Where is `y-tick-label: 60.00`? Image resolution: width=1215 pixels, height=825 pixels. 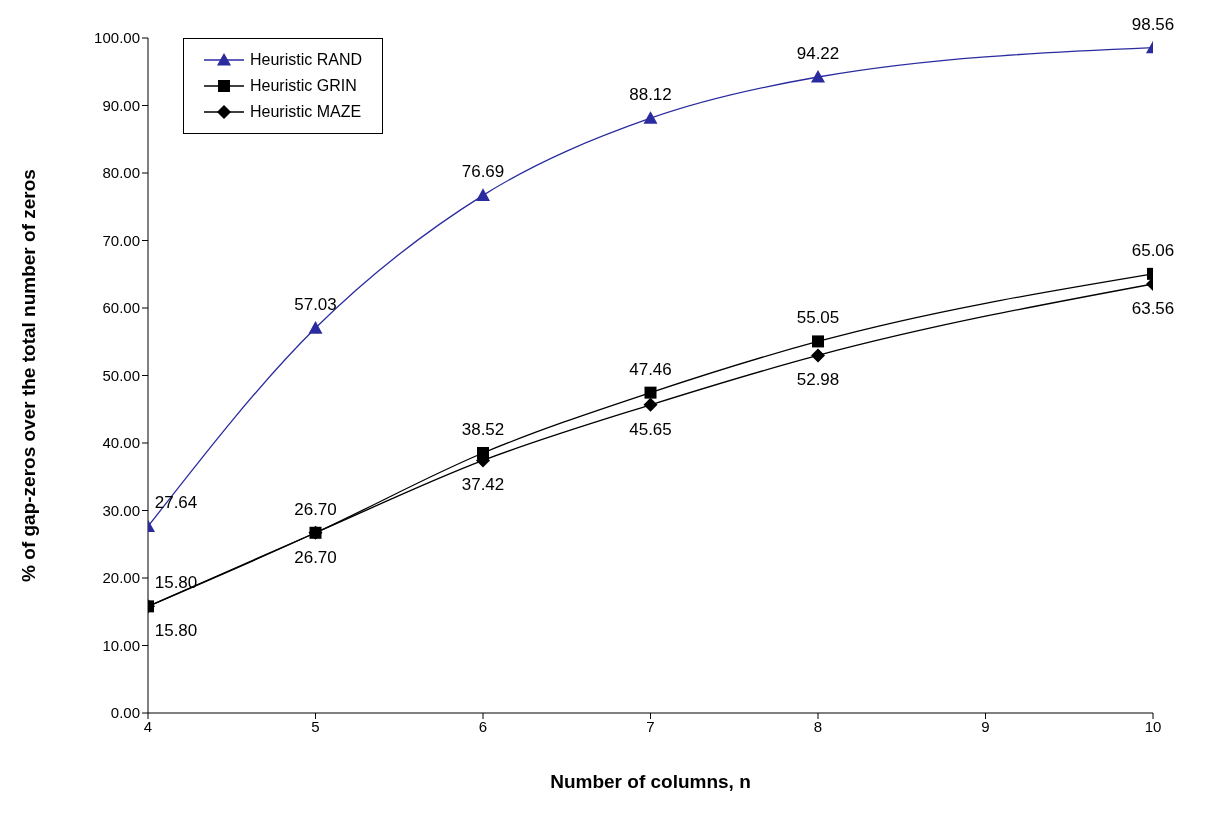
y-tick-label: 60.00 is located at coordinates (121, 308).